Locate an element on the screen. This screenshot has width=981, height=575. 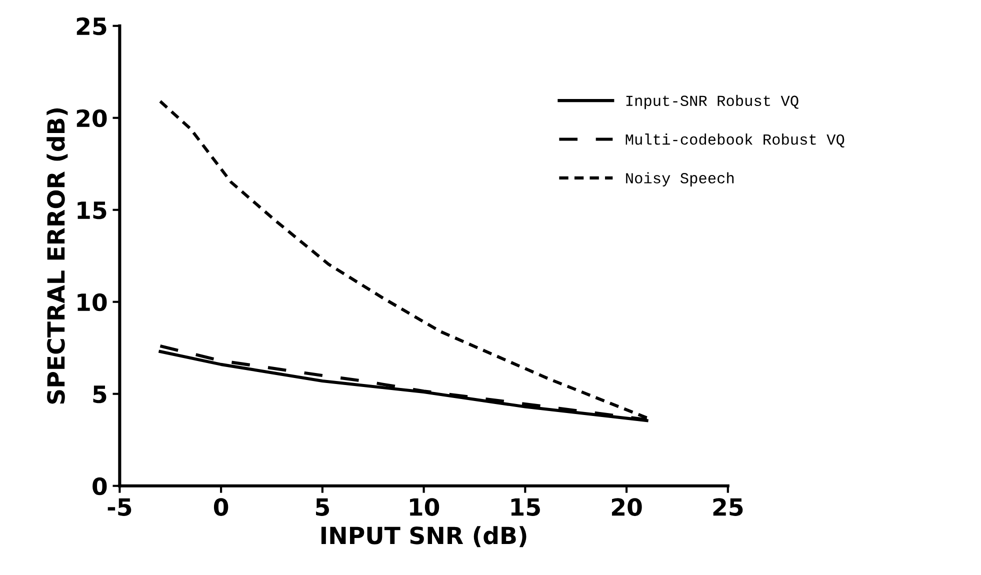
y-axis-title: SPECTRAL ERROR (dB) is located at coordinates (57, 256).